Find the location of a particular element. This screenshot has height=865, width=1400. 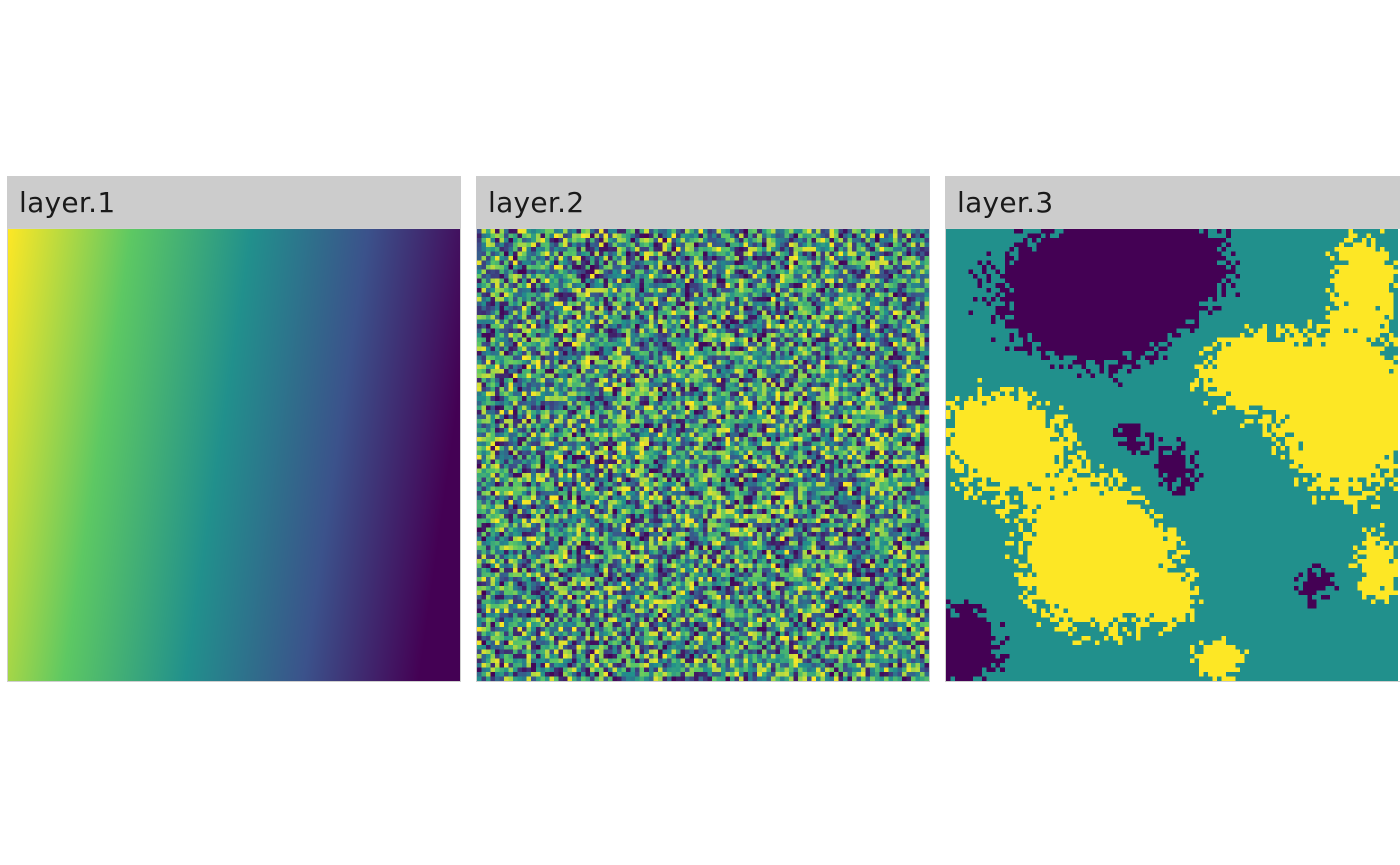

facet-strip-label: layer.3 is located at coordinates (1172, 202).